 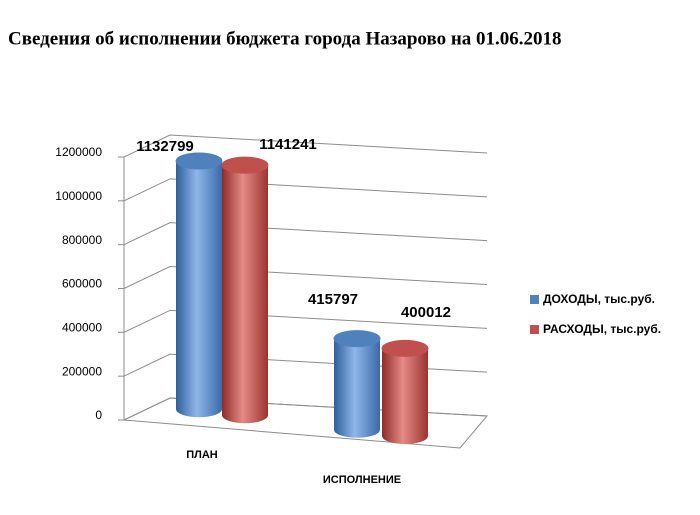 What do you see at coordinates (82, 240) in the screenshot?
I see `y-tick-label: 800000` at bounding box center [82, 240].